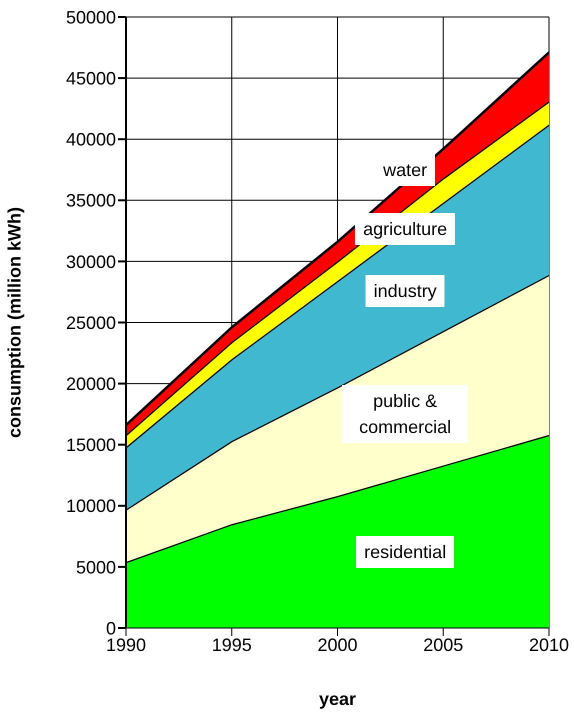 The image size is (574, 713). I want to click on y-tick-label: 30000, so click(91, 262).